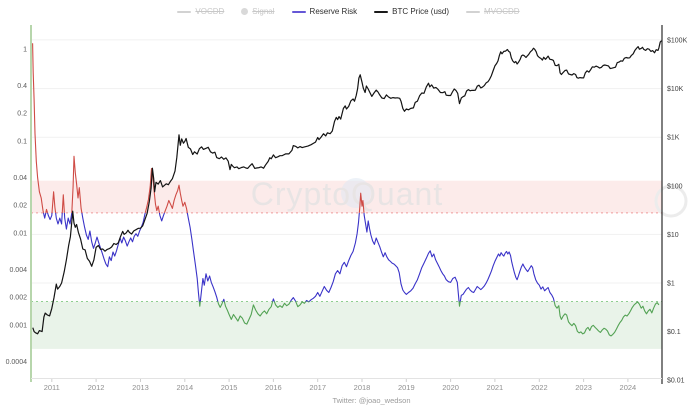 This screenshot has height=406, width=697. What do you see at coordinates (210, 11) in the screenshot?
I see `legend-item-label: VOCDD` at bounding box center [210, 11].